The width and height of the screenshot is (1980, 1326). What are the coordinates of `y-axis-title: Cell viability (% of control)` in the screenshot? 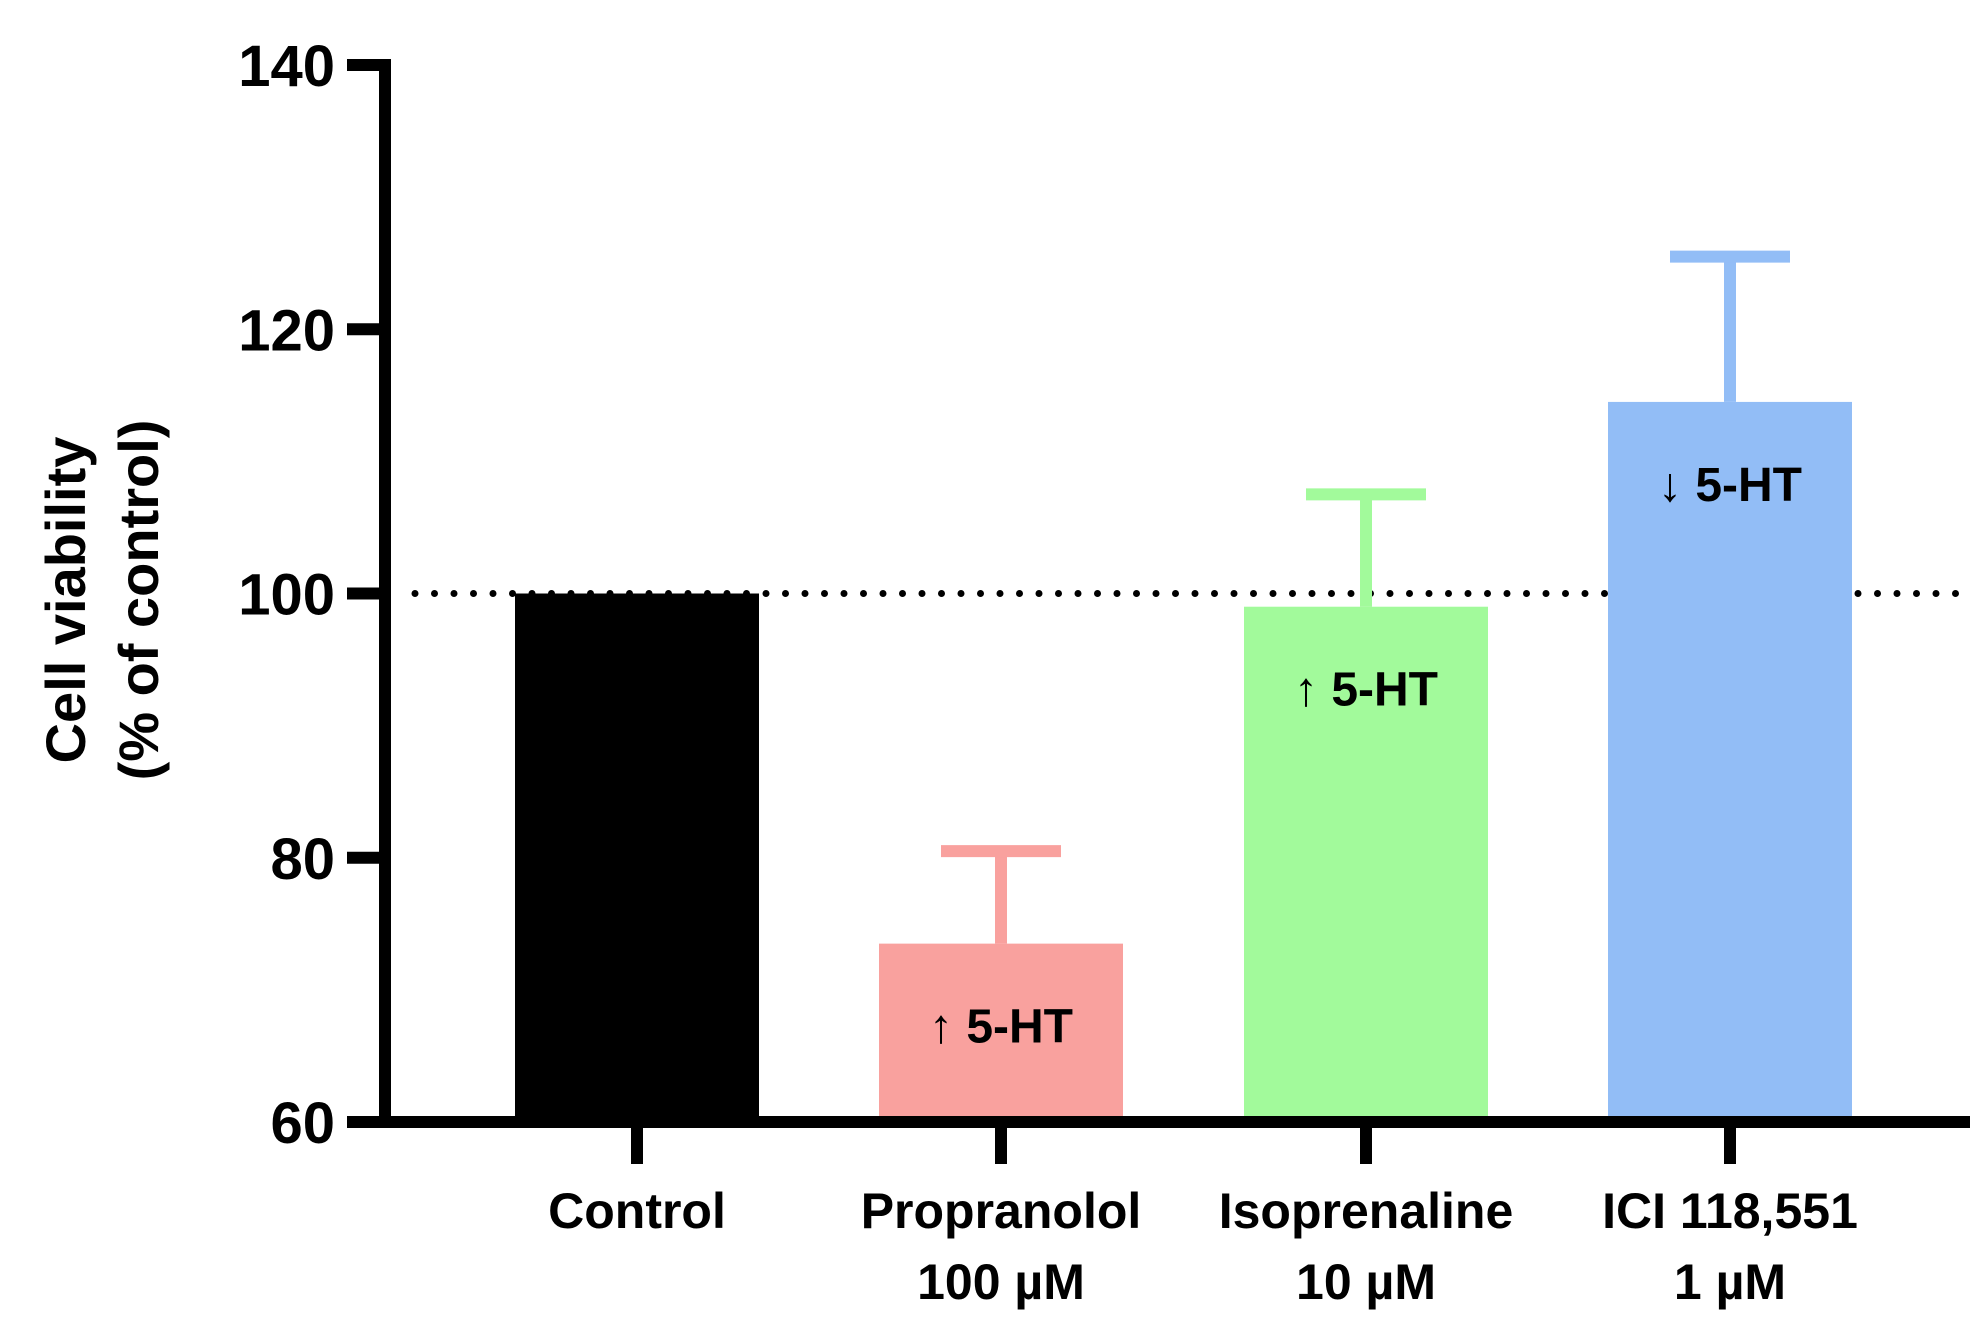 It's located at (102, 600).